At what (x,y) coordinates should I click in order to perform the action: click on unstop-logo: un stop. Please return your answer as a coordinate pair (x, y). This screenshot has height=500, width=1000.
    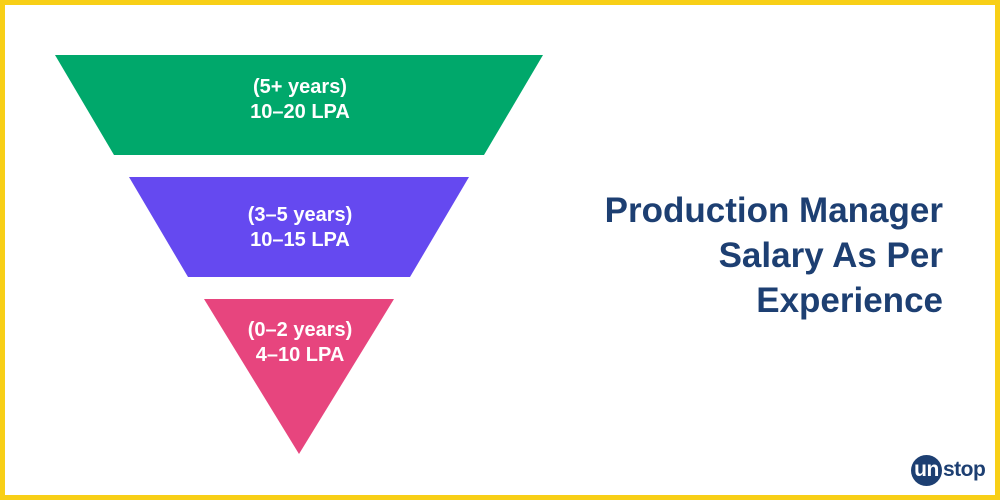
    Looking at the image, I should click on (948, 470).